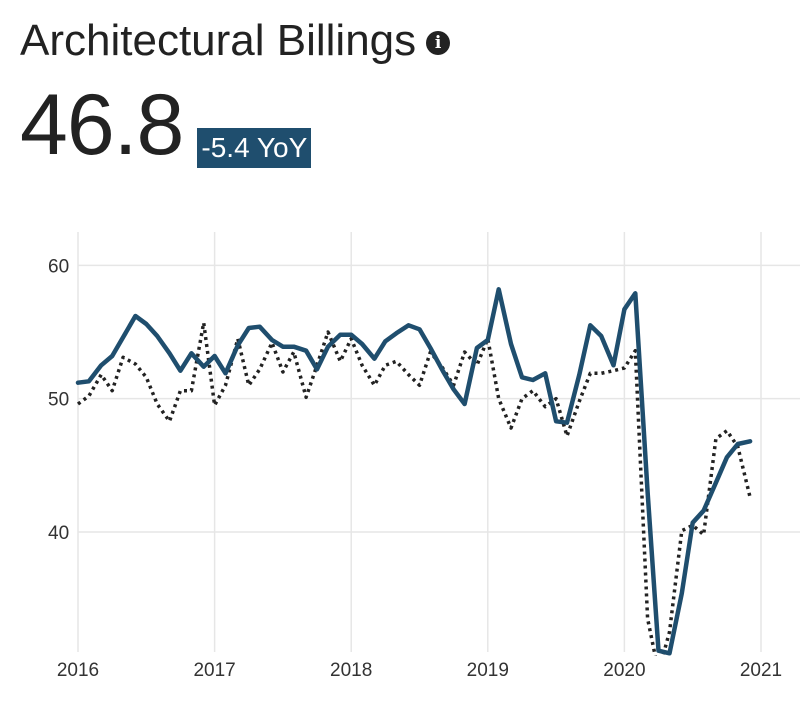  I want to click on x-tick-label-2021: 2021, so click(761, 670).